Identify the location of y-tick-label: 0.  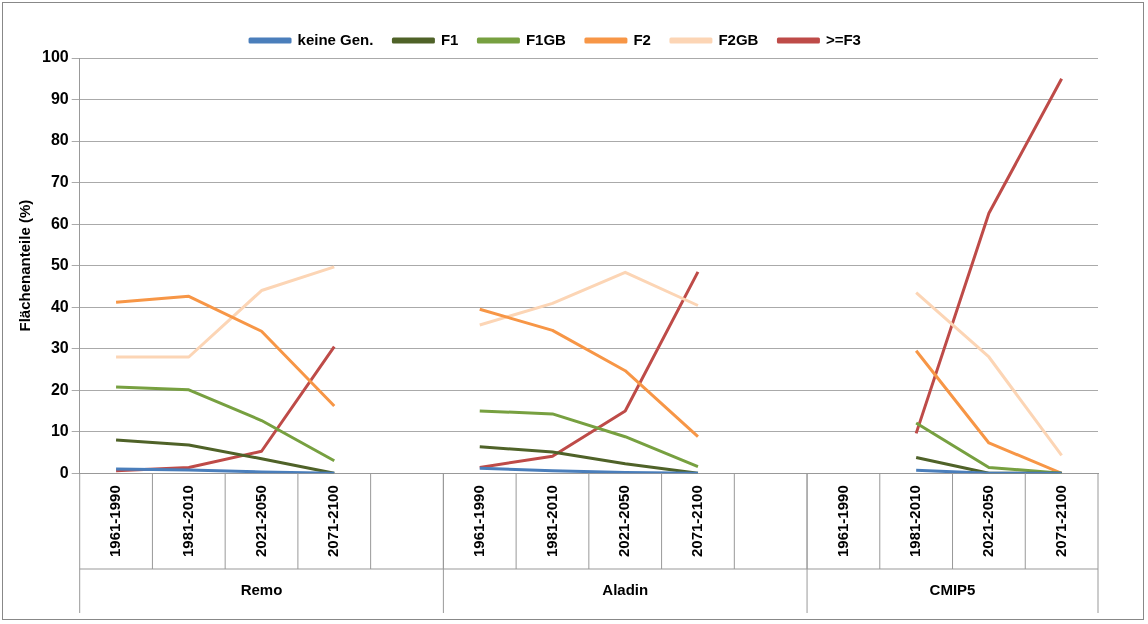
(64, 472).